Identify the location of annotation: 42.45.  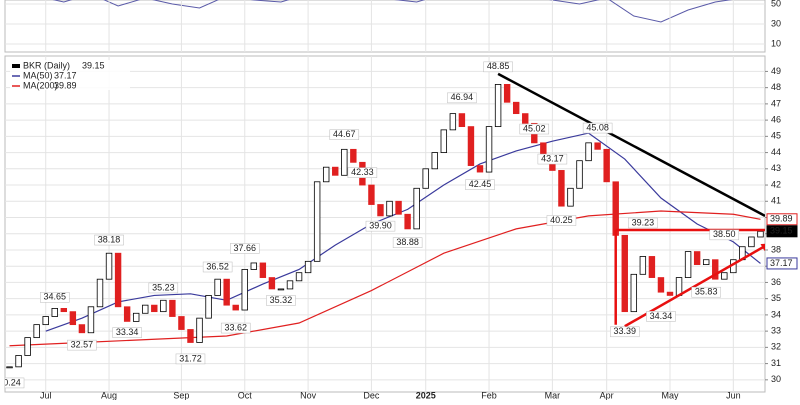
(480, 184).